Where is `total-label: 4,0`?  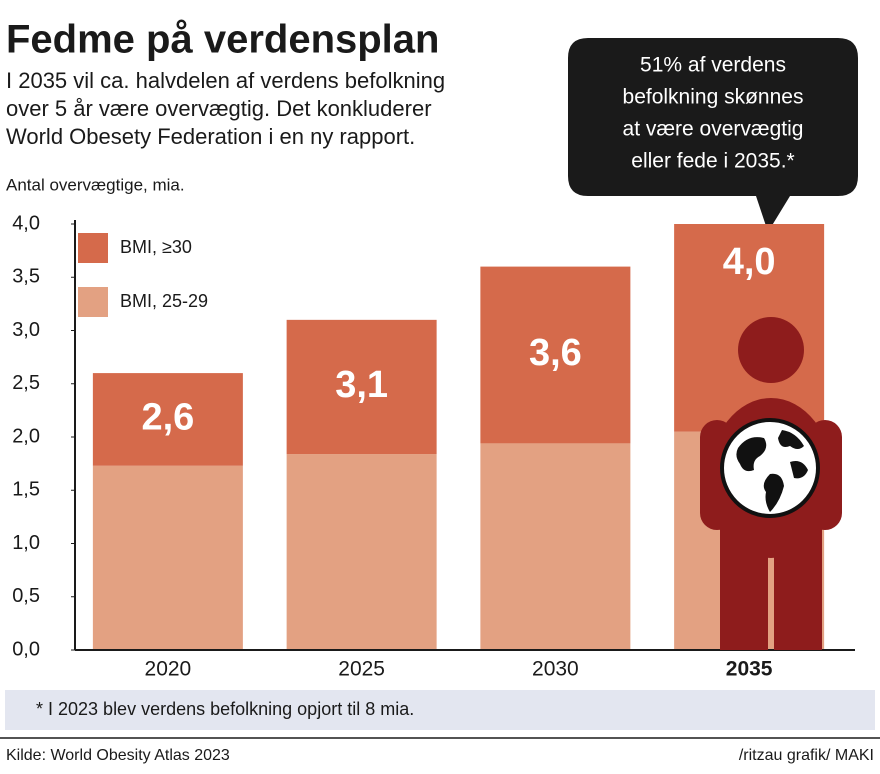
total-label: 4,0 is located at coordinates (749, 262).